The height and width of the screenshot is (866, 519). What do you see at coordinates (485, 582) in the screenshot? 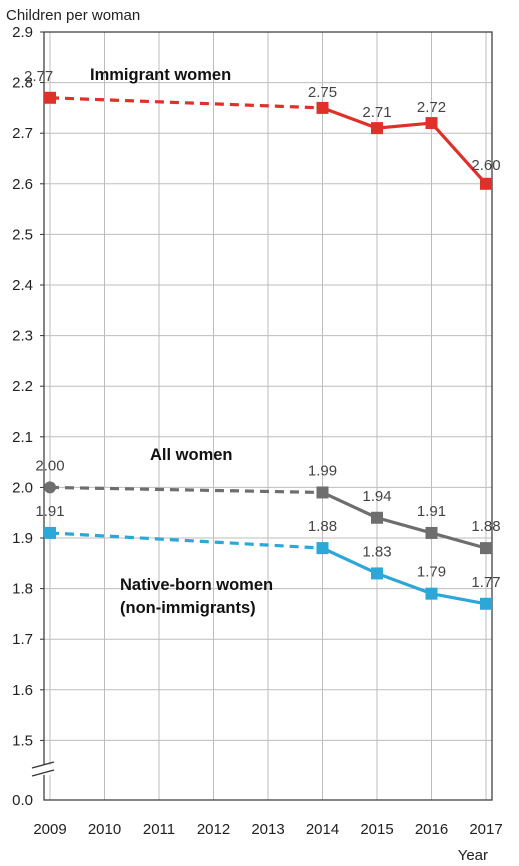
I see `data-label: 1.77` at bounding box center [485, 582].